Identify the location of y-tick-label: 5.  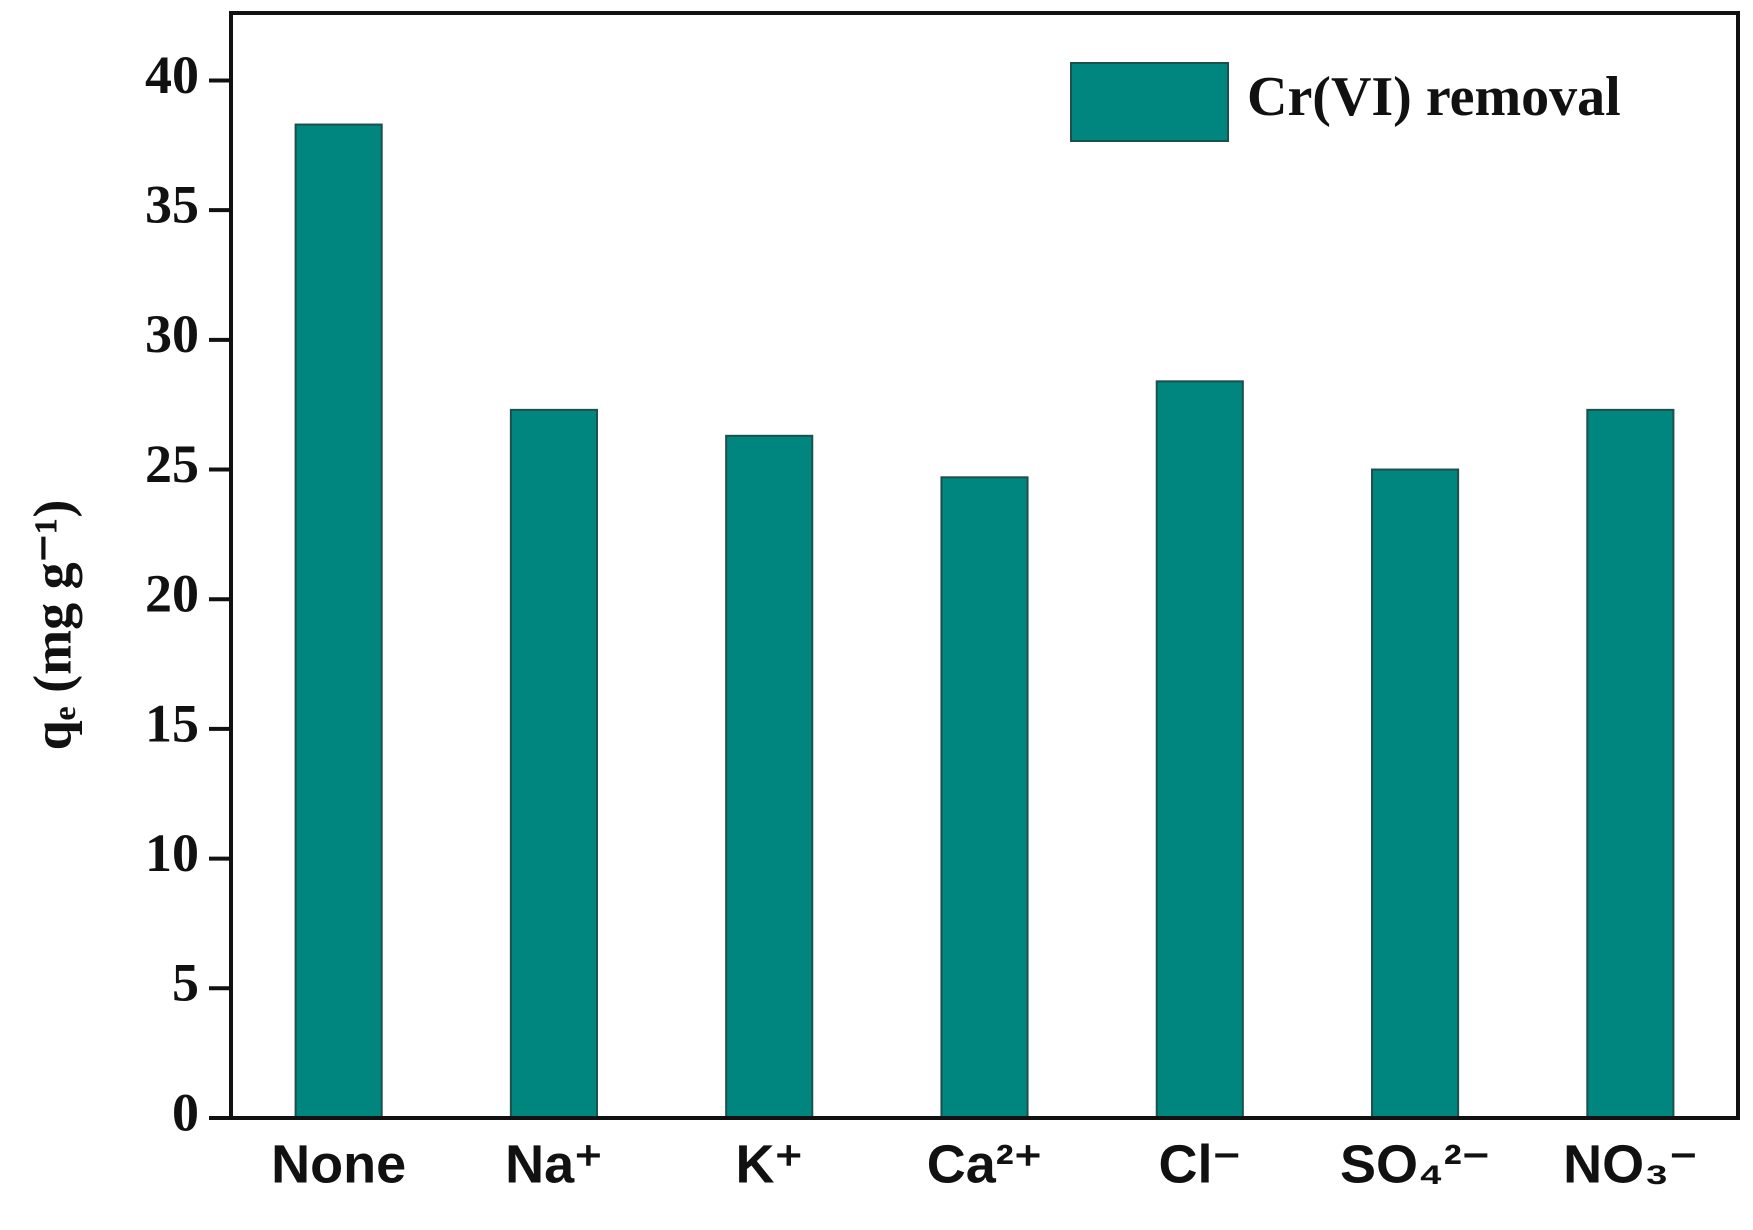
(185, 983).